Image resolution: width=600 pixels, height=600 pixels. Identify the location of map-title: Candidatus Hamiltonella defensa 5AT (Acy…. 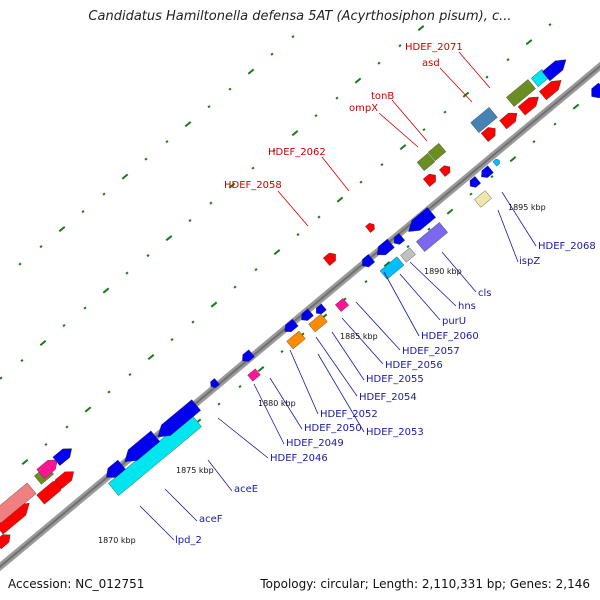
(300, 16).